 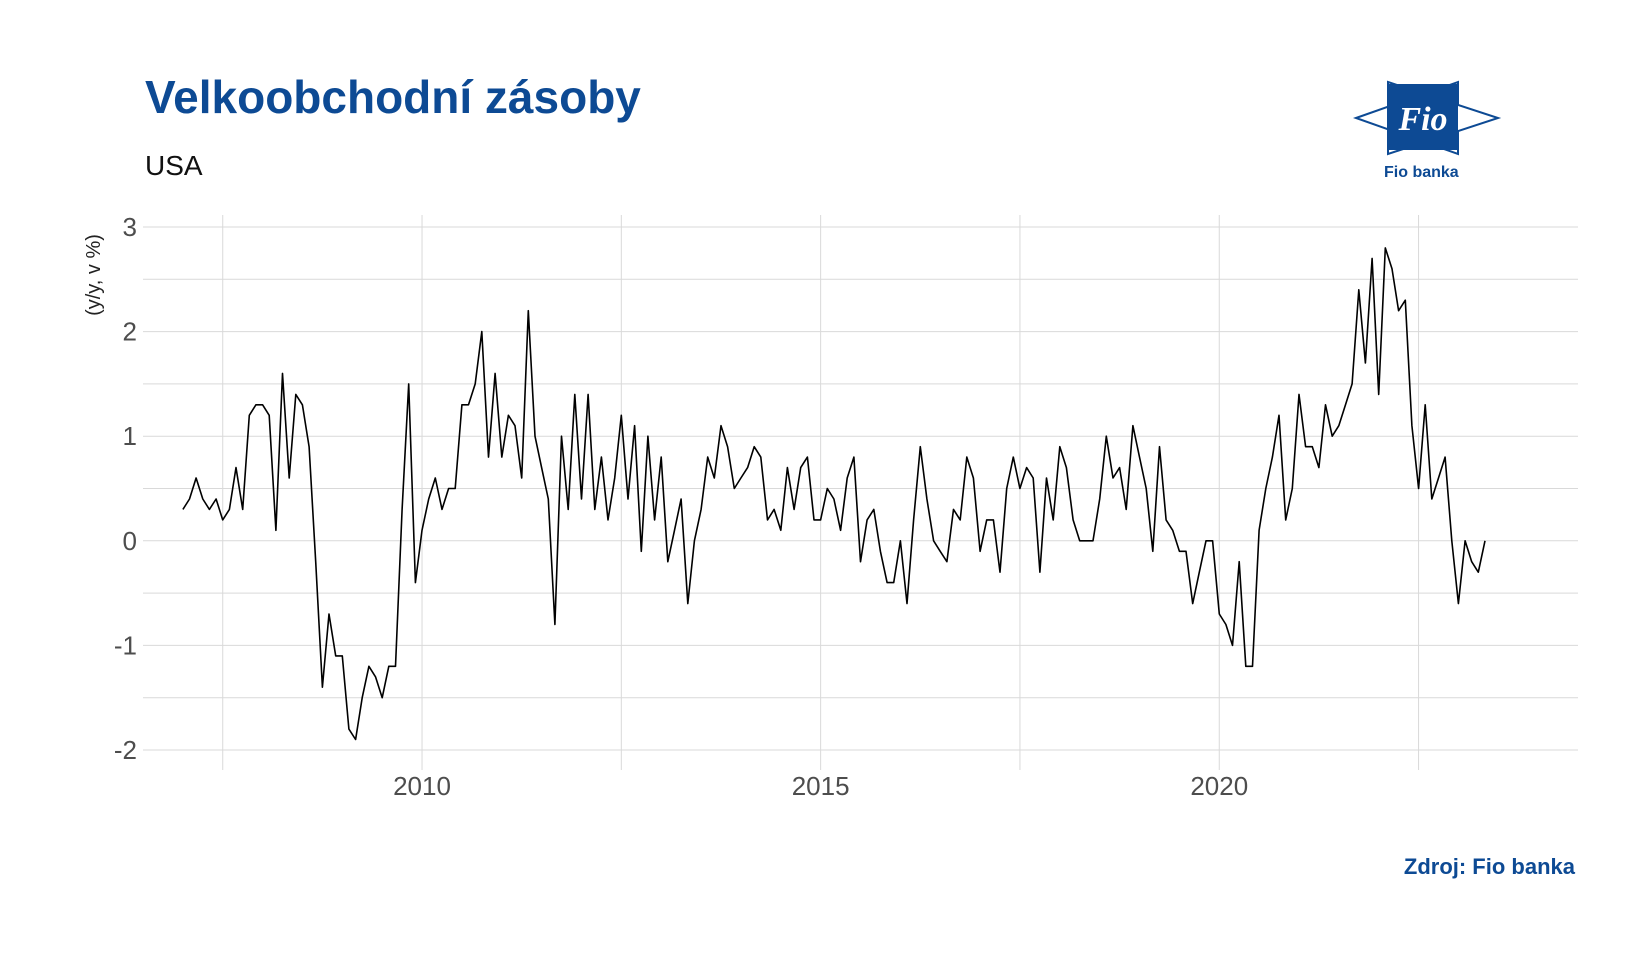 I want to click on chart-subtitle: USA, so click(x=174, y=165).